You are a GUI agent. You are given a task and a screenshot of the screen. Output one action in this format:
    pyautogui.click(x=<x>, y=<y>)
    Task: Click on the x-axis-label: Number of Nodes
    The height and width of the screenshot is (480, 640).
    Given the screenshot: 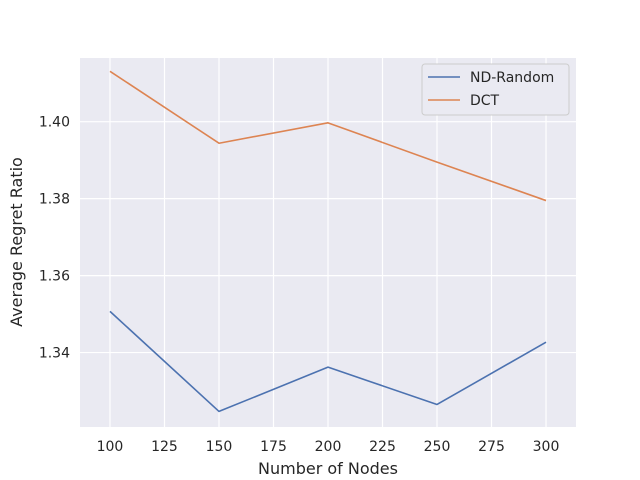 What is the action you would take?
    pyautogui.click(x=328, y=468)
    